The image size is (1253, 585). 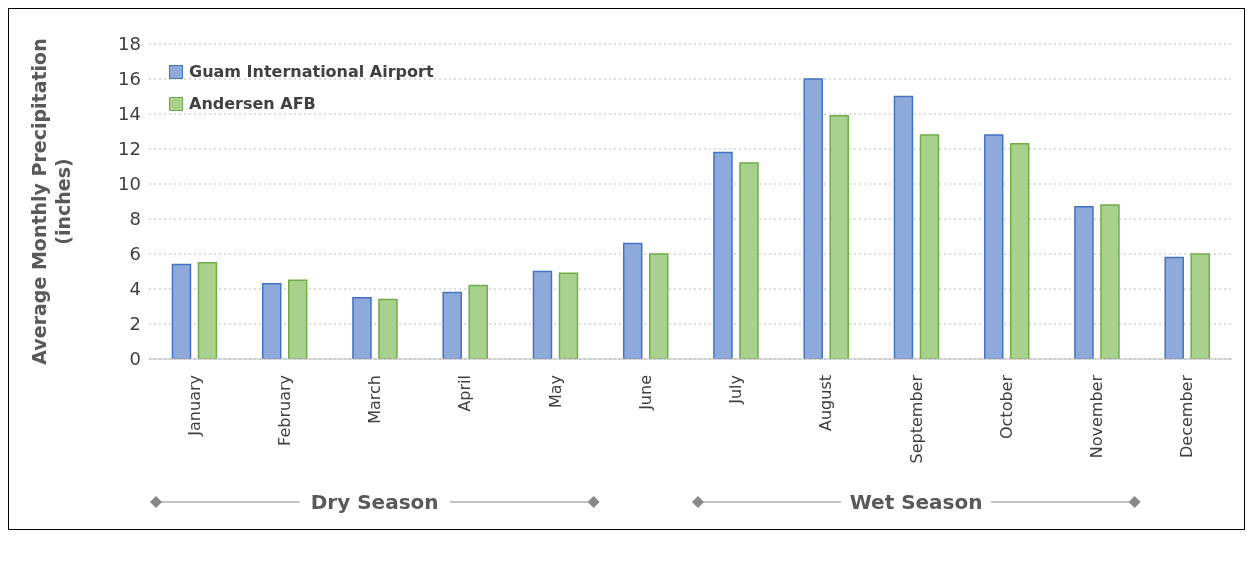 What do you see at coordinates (645, 393) in the screenshot?
I see `x-tick-label: June` at bounding box center [645, 393].